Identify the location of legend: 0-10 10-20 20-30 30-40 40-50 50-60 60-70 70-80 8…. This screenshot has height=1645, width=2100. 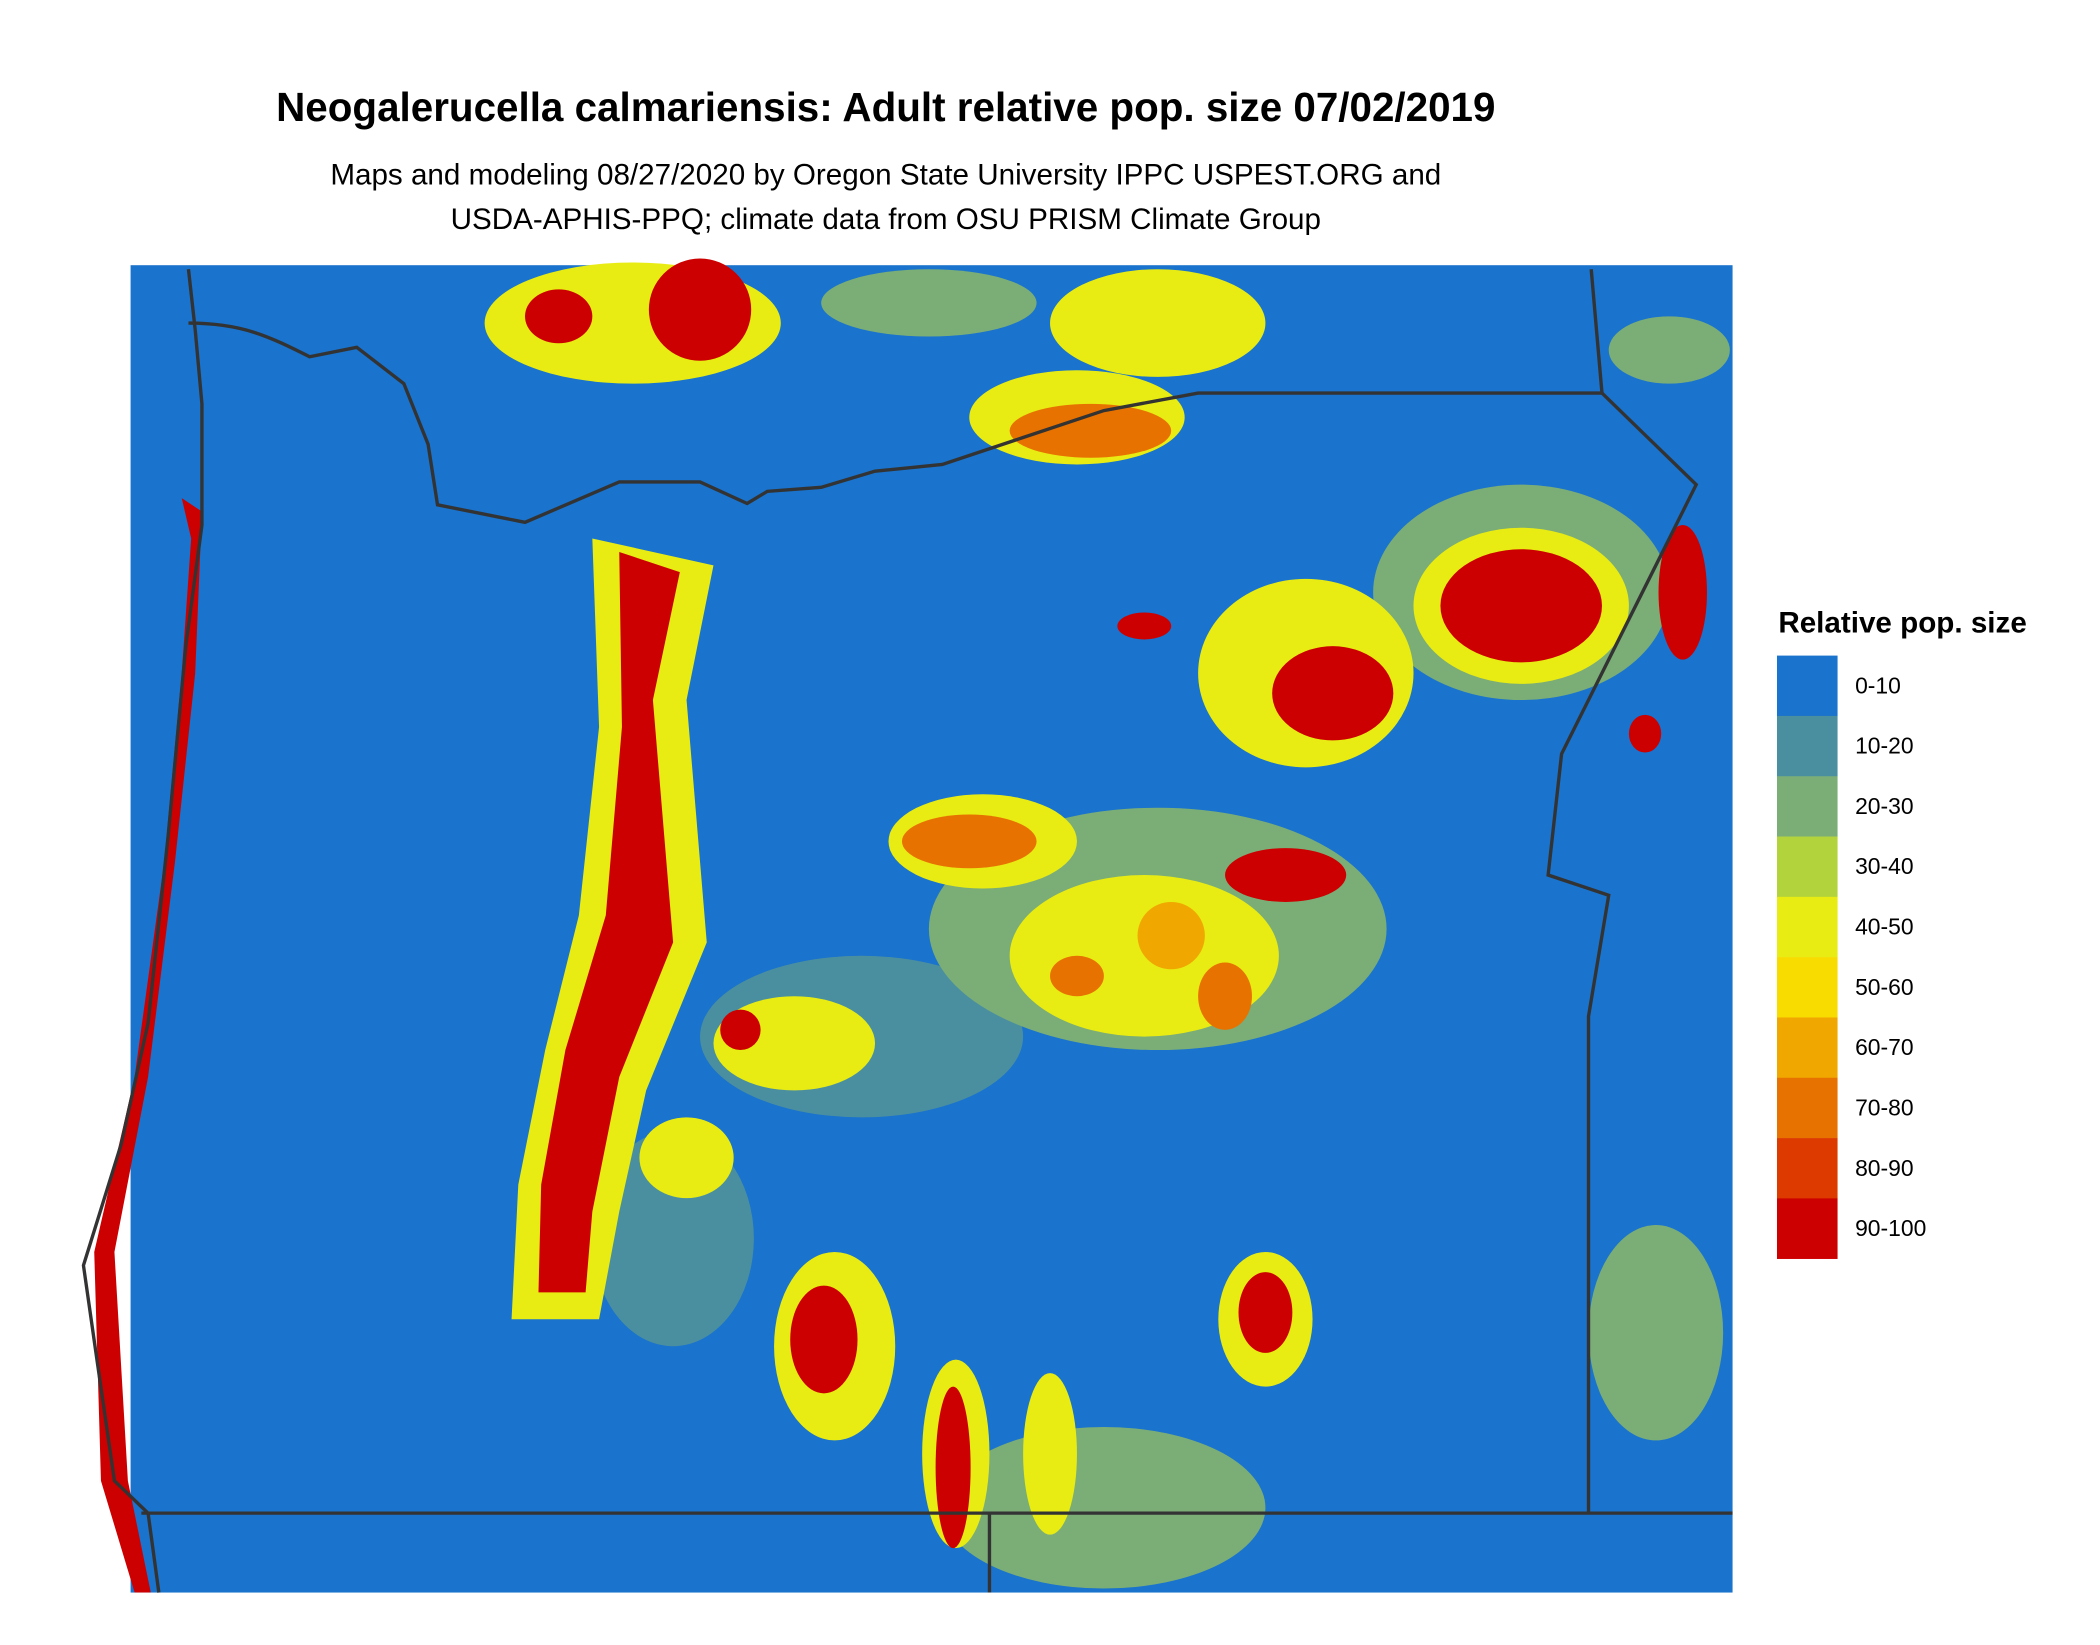
(1851, 957).